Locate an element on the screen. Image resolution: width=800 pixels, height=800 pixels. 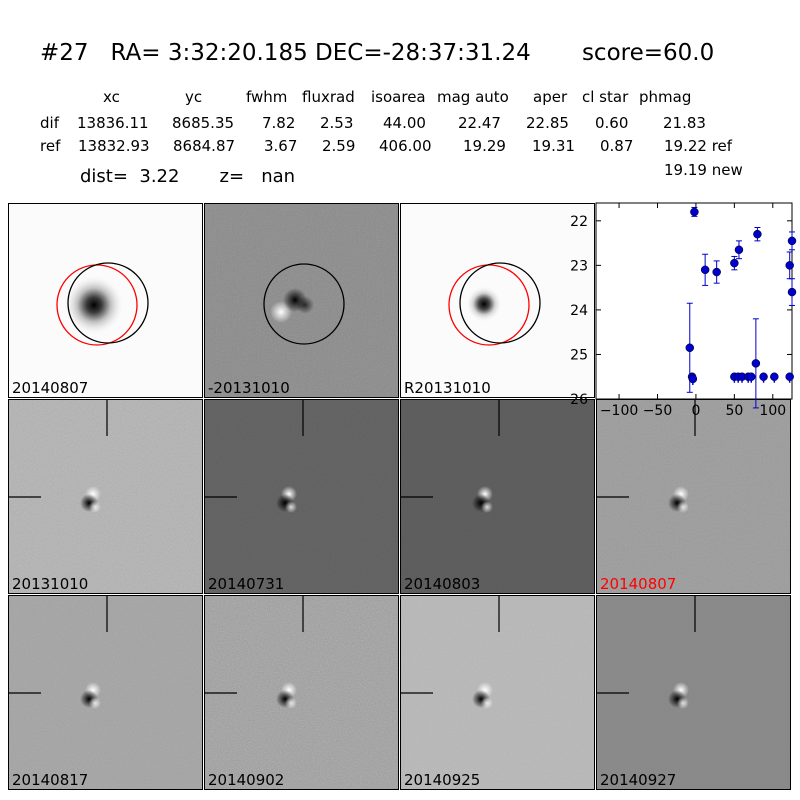
ref-fwhm: 3.67 is located at coordinates (281, 146).